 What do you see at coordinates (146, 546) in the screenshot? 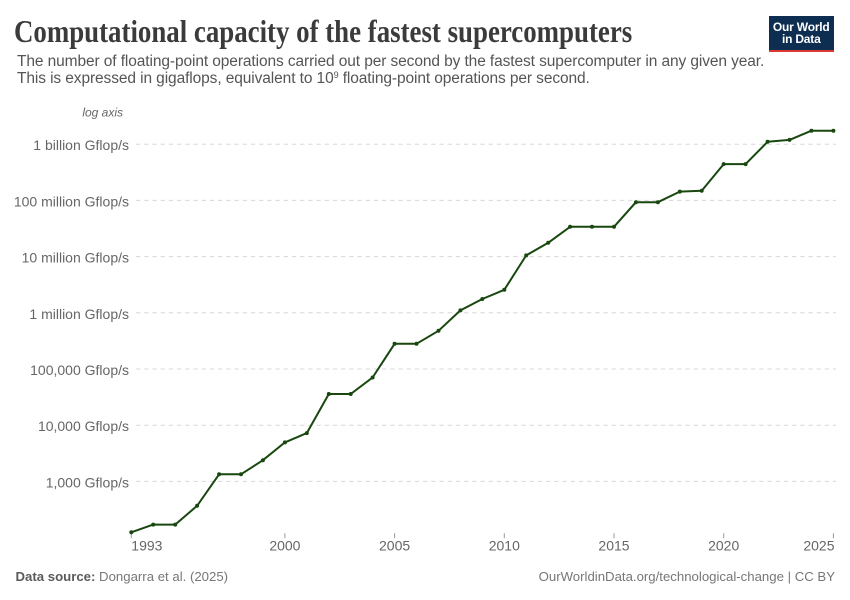
I see `svg-text: 1993` at bounding box center [146, 546].